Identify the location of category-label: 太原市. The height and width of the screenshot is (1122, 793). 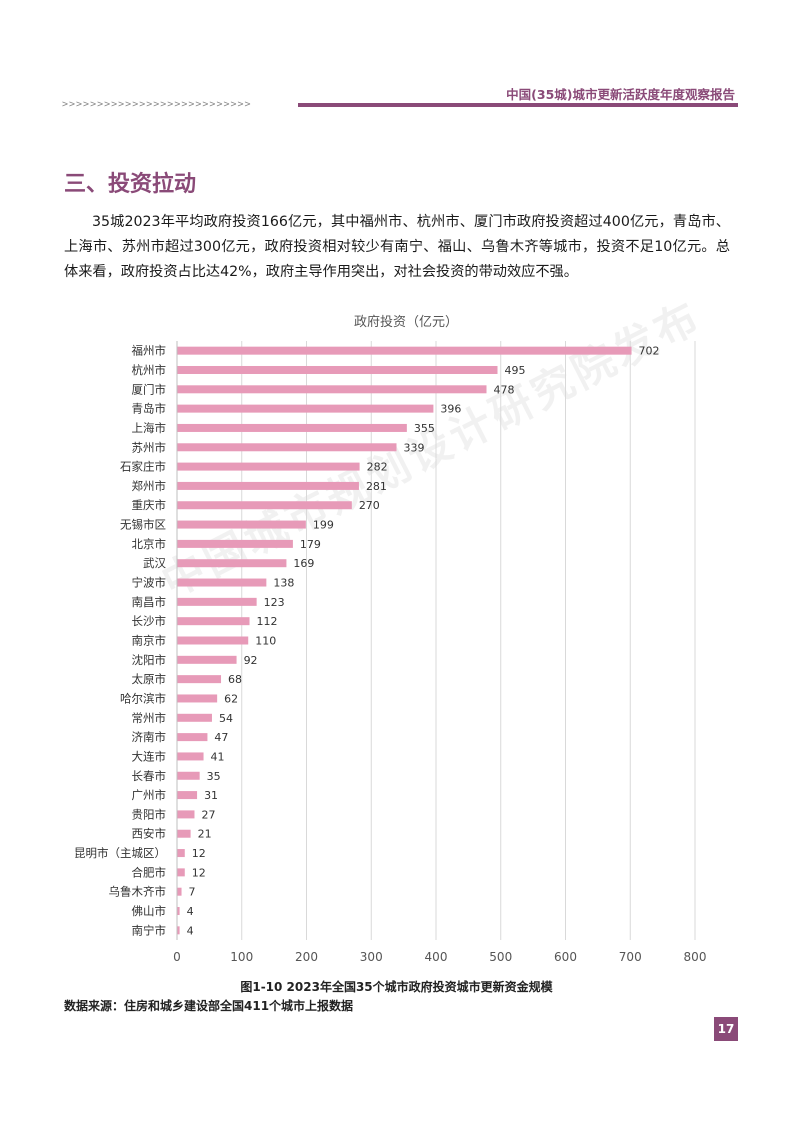
(149, 679).